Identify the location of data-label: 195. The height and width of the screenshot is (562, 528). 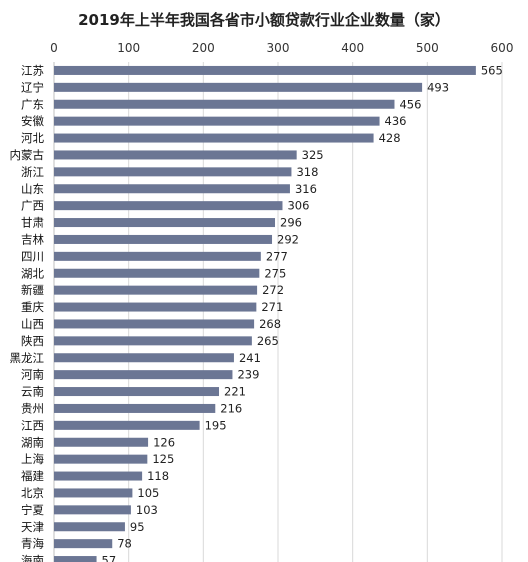
(216, 425).